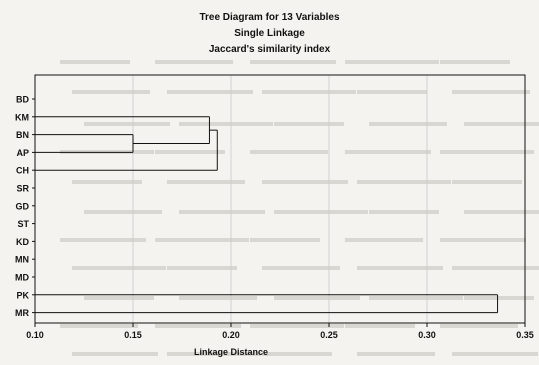 This screenshot has height=365, width=539. I want to click on leaf-label: MR, so click(22, 313).